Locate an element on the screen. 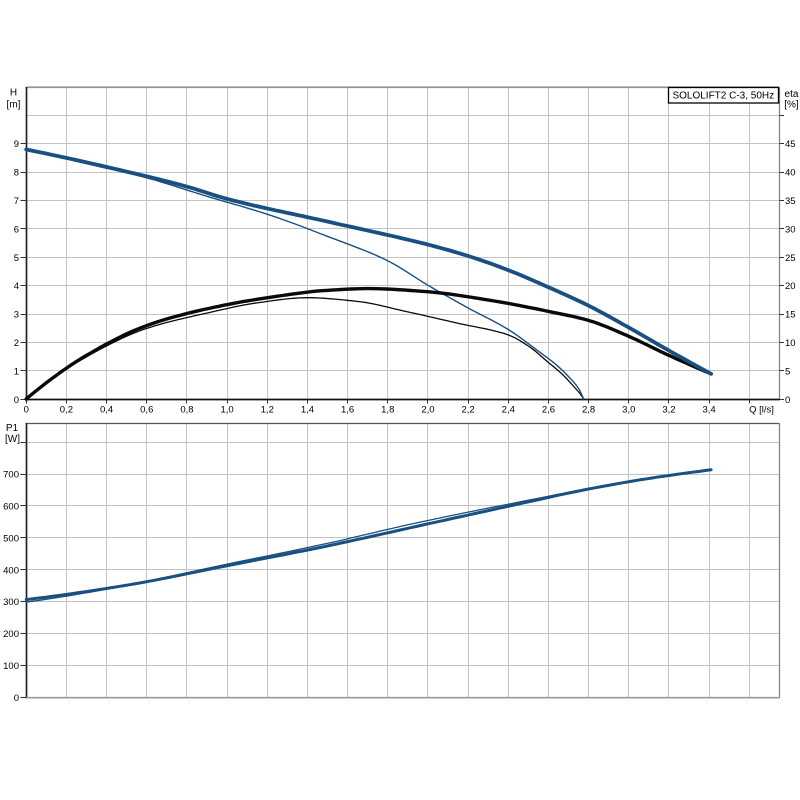  svg-text: 7 is located at coordinates (16, 201).